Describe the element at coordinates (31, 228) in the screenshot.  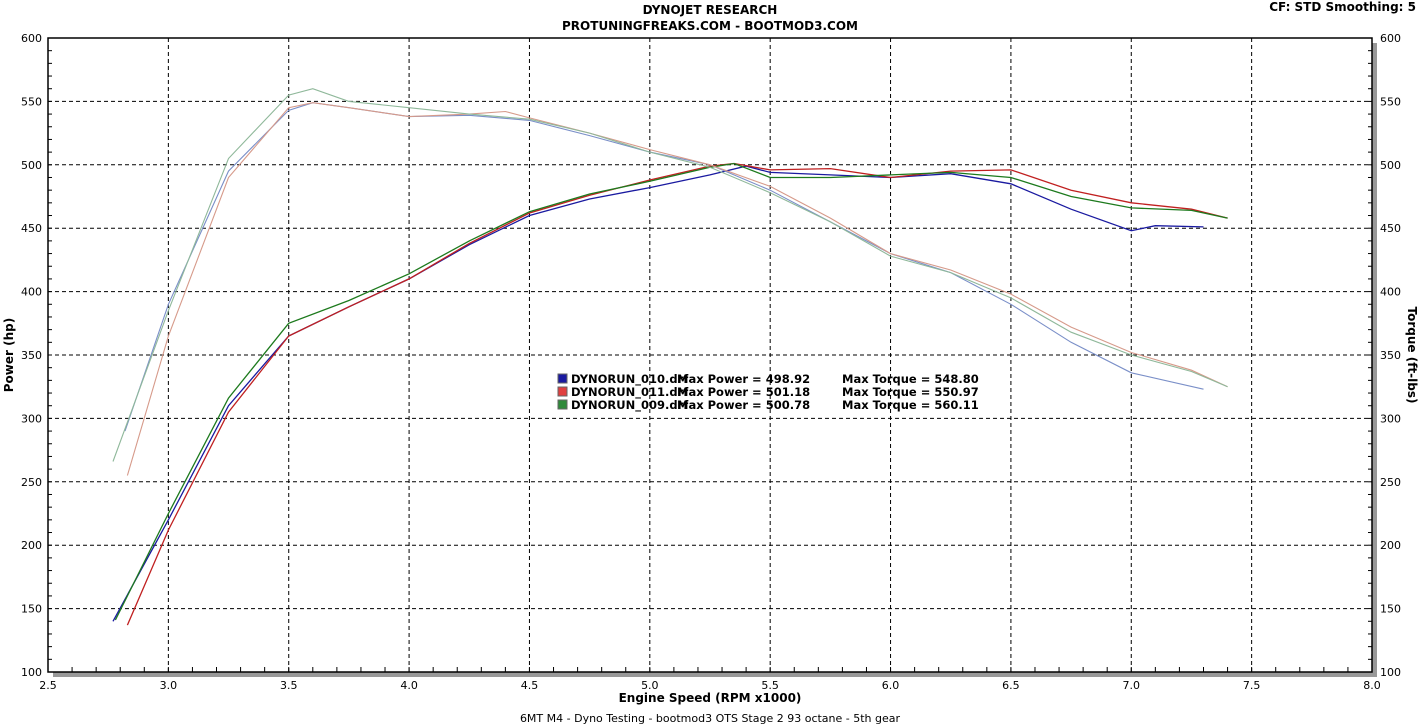
I see `y-tick-label: 450` at that location.